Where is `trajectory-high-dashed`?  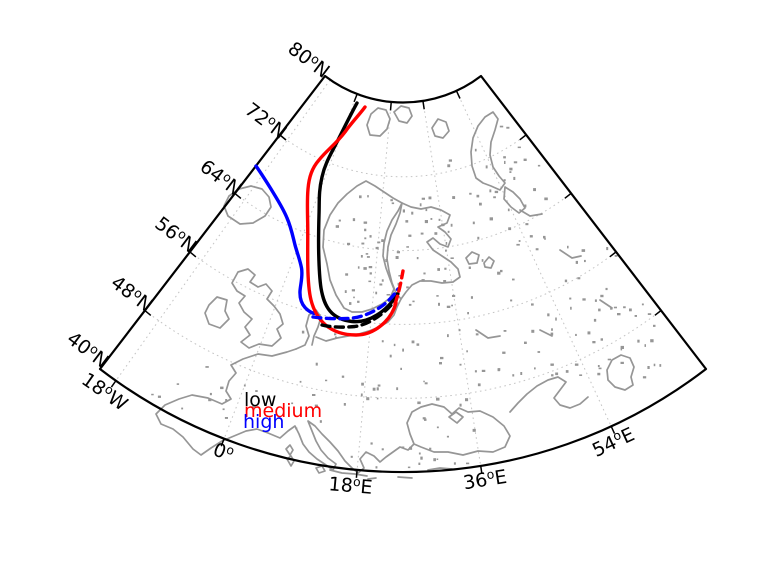
trajectory-high-dashed is located at coordinates (355, 304).